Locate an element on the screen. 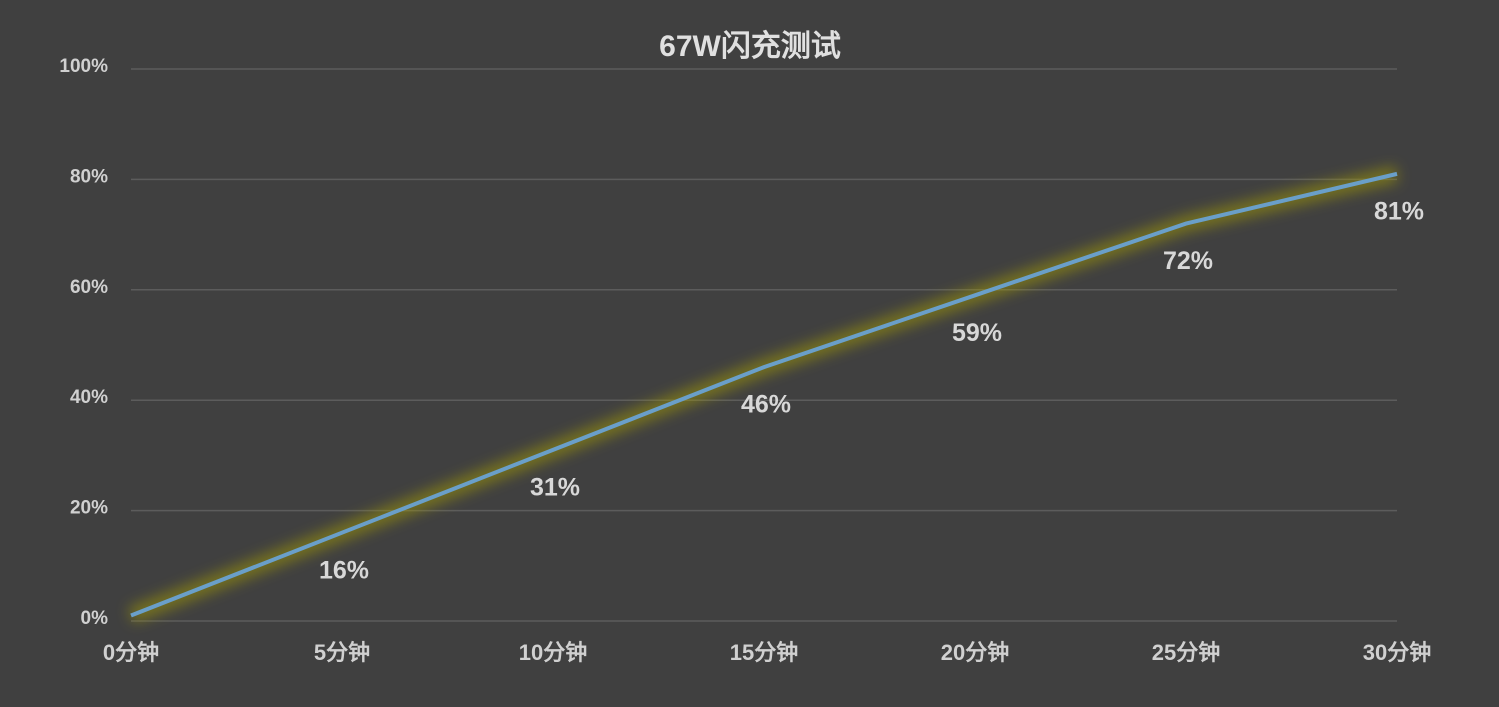 The height and width of the screenshot is (707, 1499). y-tick-label: 20% is located at coordinates (89, 508).